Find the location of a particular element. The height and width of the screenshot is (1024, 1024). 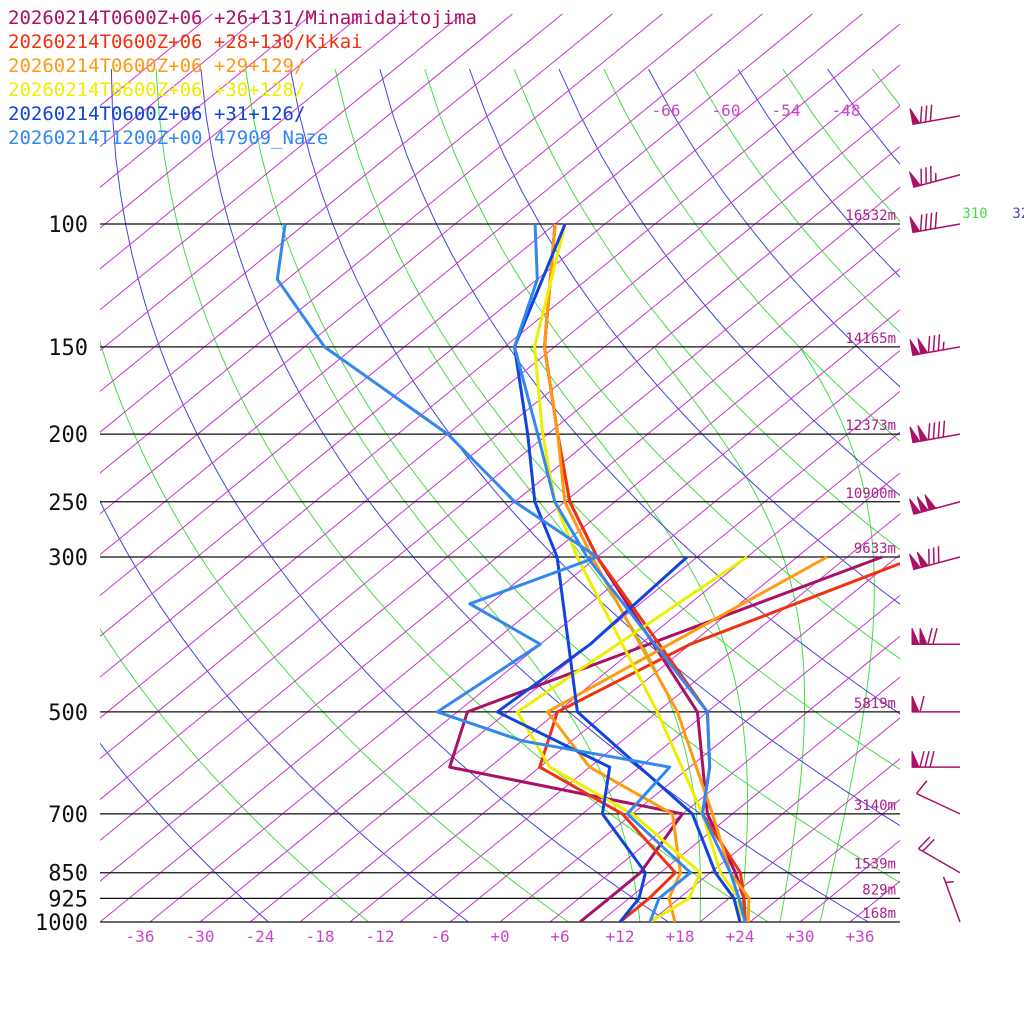

dewpoint-line is located at coordinates (686, 738).